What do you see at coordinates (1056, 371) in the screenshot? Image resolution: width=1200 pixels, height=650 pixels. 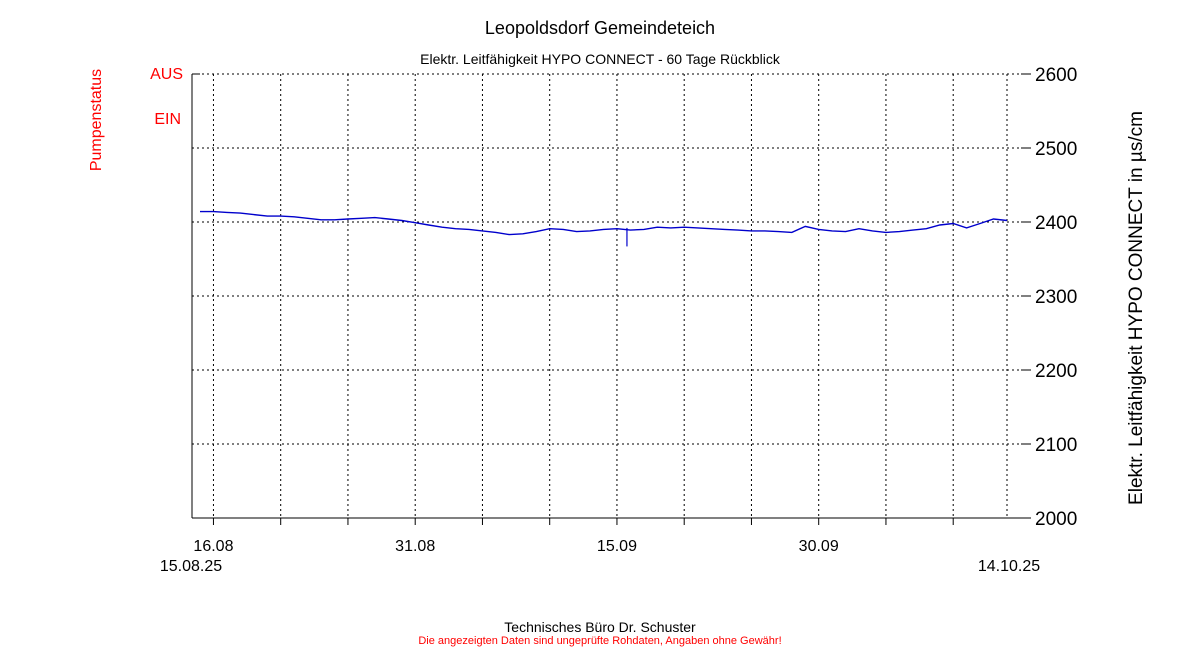 I see `y-tick-label: 2200` at bounding box center [1056, 371].